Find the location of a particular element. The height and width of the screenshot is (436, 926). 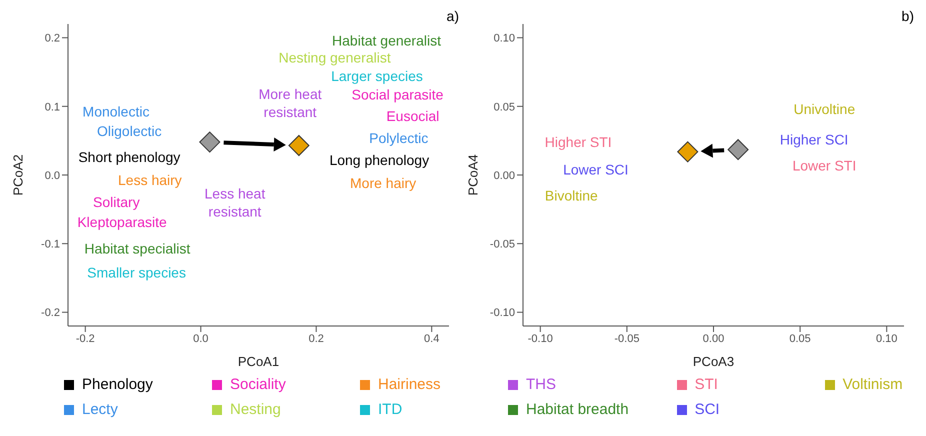

legend-label: Habitat breadth is located at coordinates (577, 409).